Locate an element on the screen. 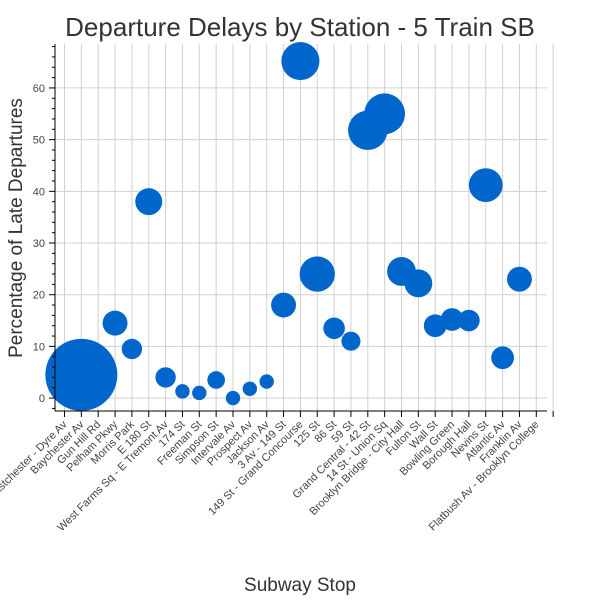 This screenshot has height=600, width=600. y-tick-label: 10 is located at coordinates (39, 347).